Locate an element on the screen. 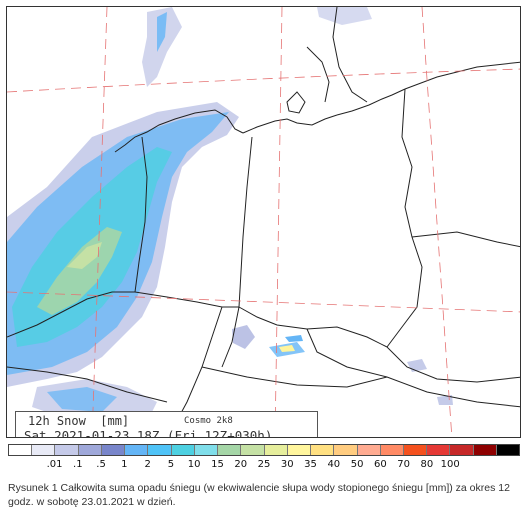 The width and height of the screenshot is (527, 516). legend-tick-label: 5 is located at coordinates (171, 464).